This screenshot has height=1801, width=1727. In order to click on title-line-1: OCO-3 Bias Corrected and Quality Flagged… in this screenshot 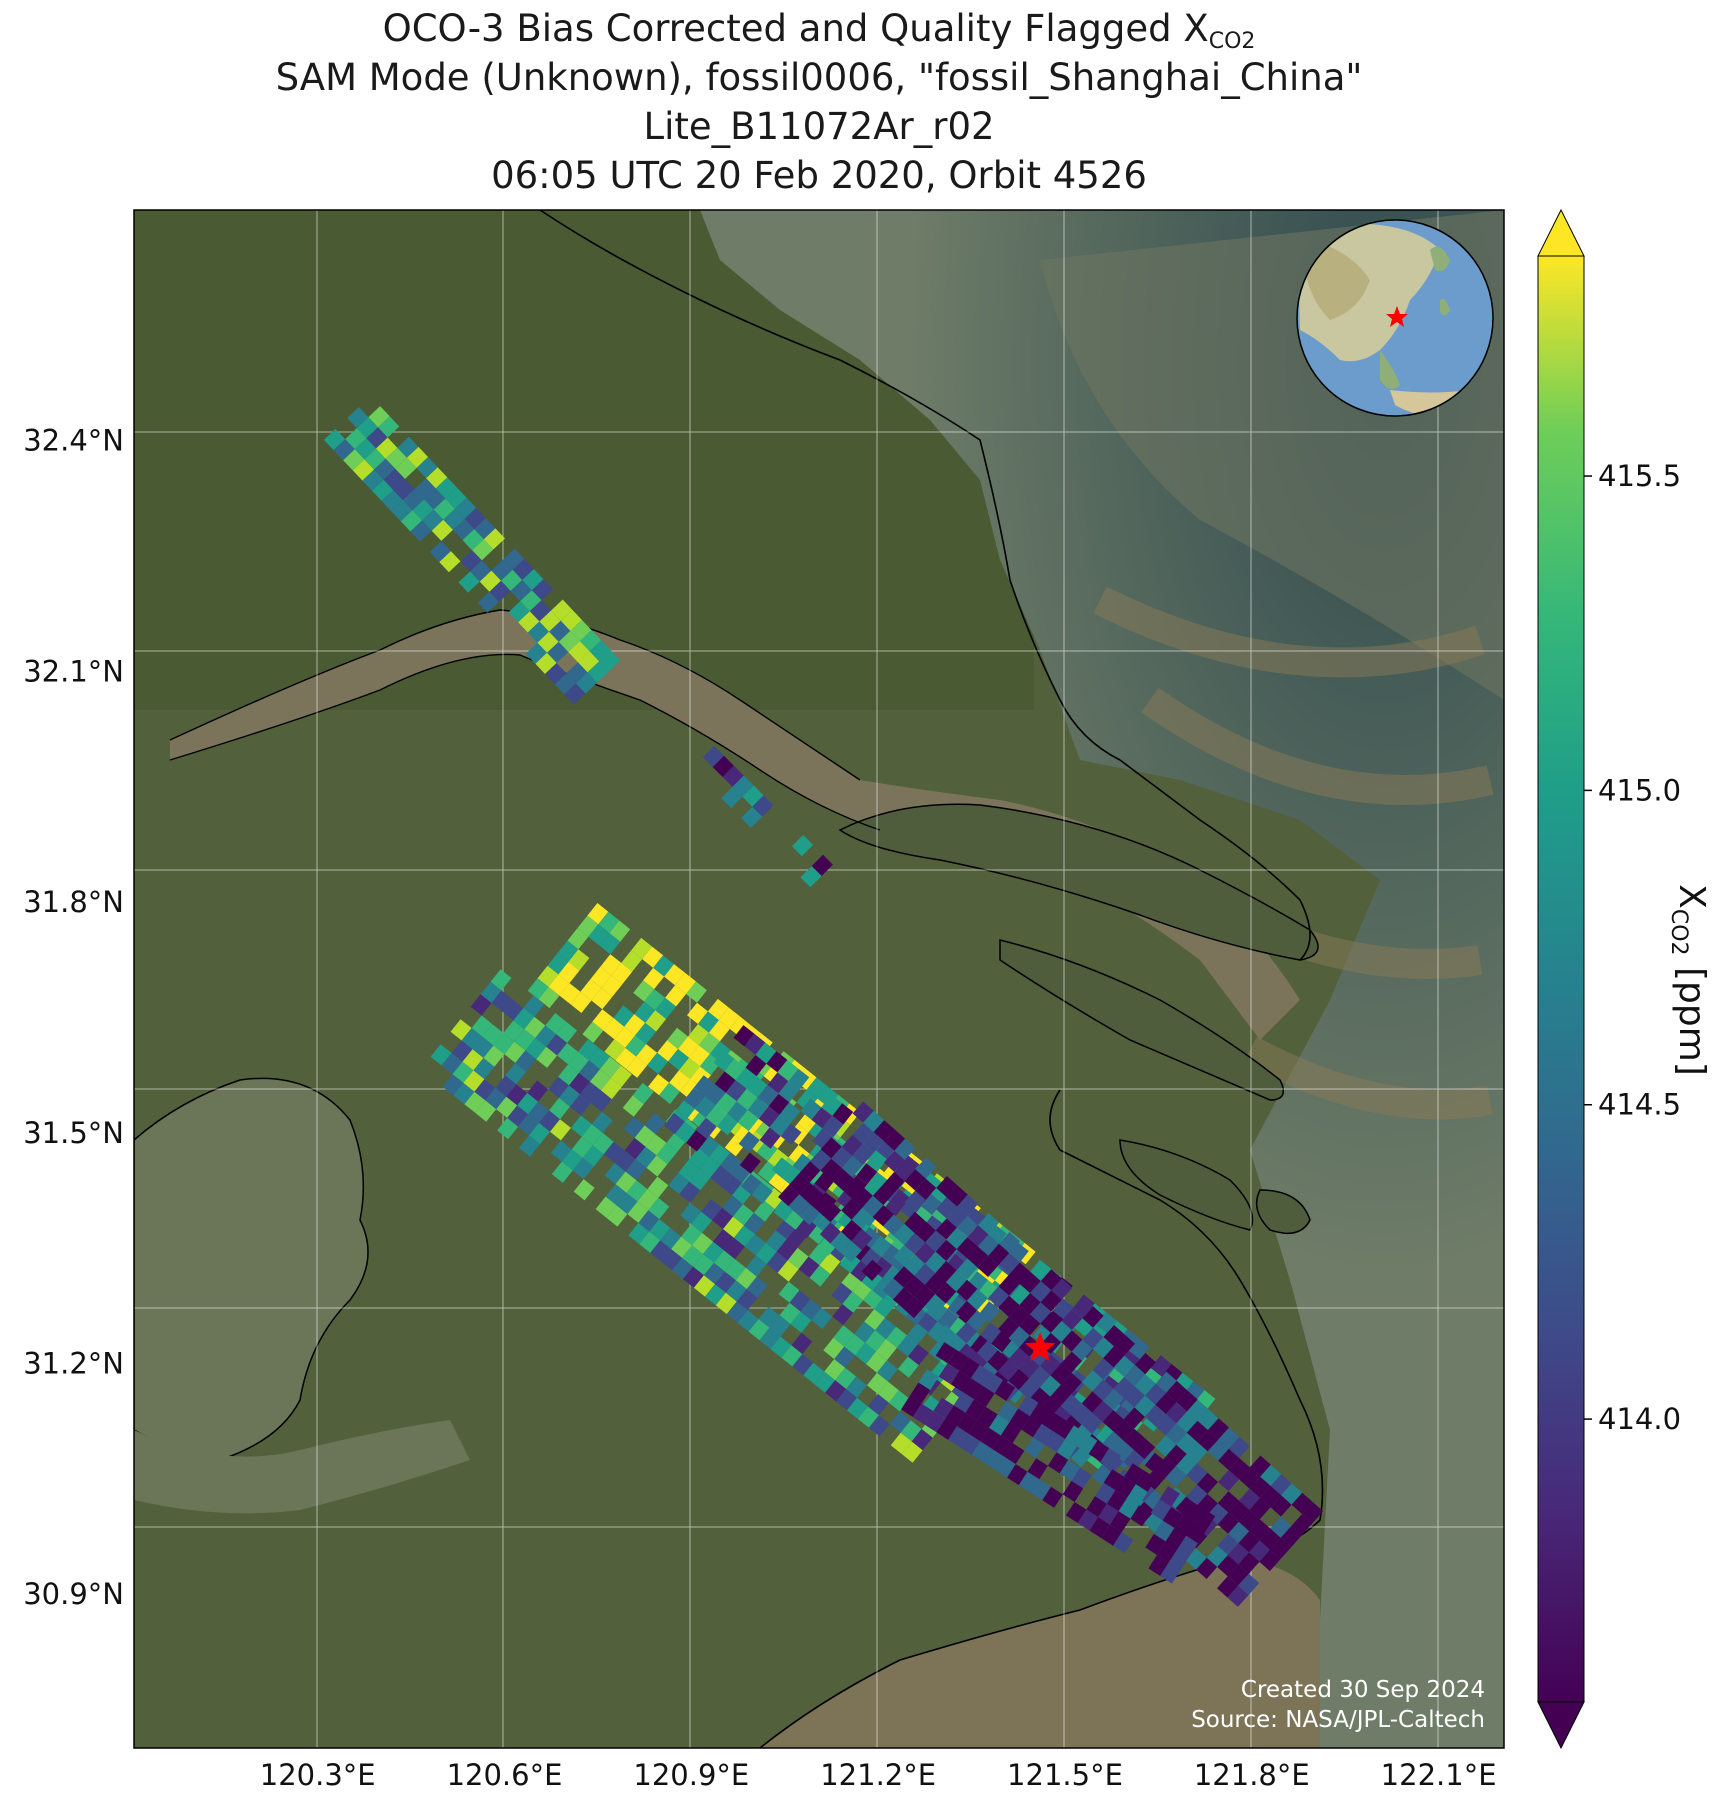, I will do `click(819, 30)`.